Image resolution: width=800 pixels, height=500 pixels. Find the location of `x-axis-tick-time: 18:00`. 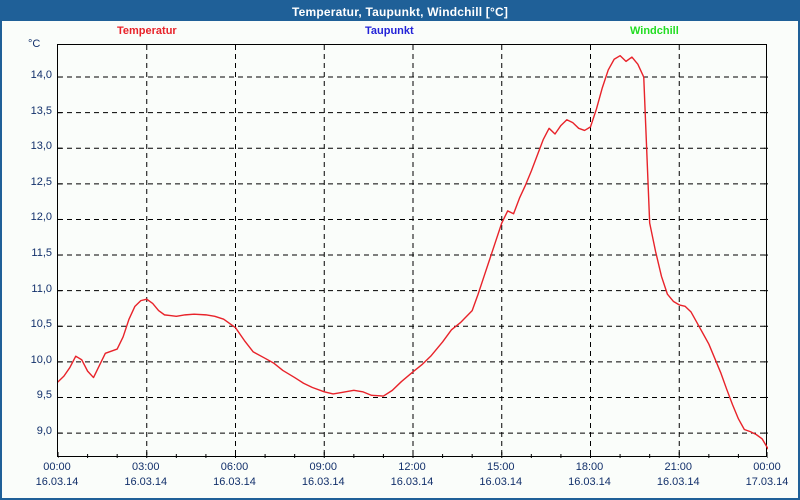

x-axis-tick-time: 18:00 is located at coordinates (589, 467).